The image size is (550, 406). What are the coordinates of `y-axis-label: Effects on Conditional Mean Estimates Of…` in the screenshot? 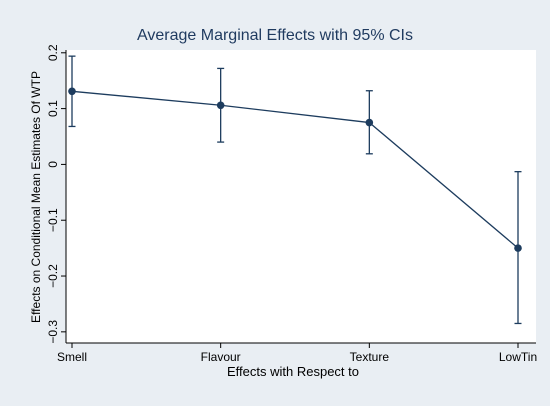 It's located at (36, 197).